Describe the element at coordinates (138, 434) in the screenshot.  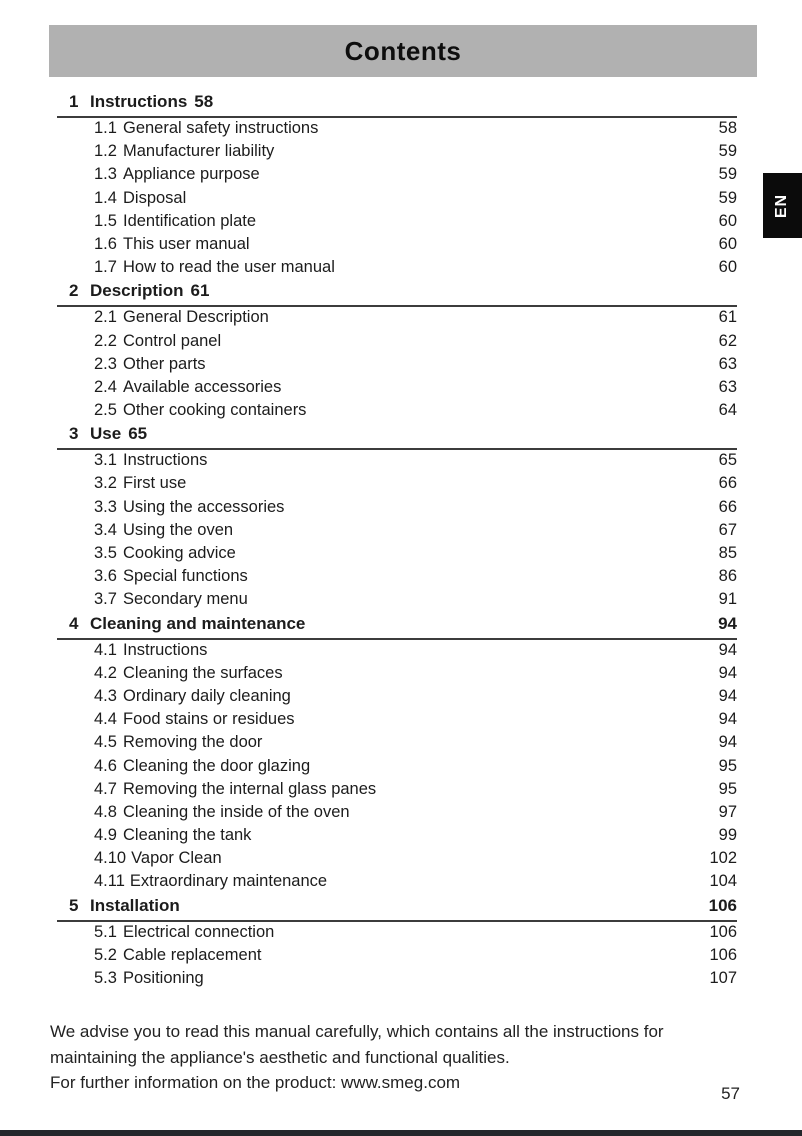
I see `chapter-page-number: 65` at that location.